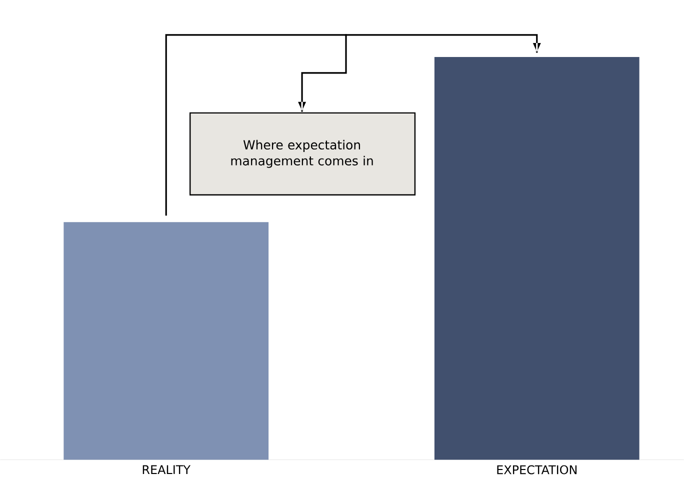  I want to click on x-tick-label: EXPECTATION, so click(537, 469).